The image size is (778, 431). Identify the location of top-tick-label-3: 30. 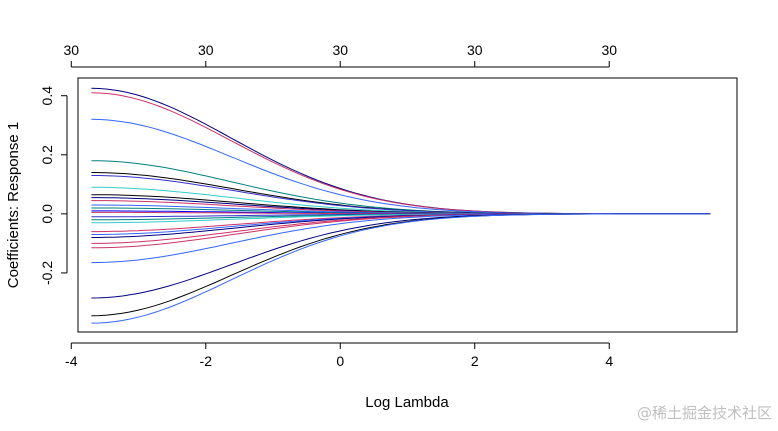
(475, 50).